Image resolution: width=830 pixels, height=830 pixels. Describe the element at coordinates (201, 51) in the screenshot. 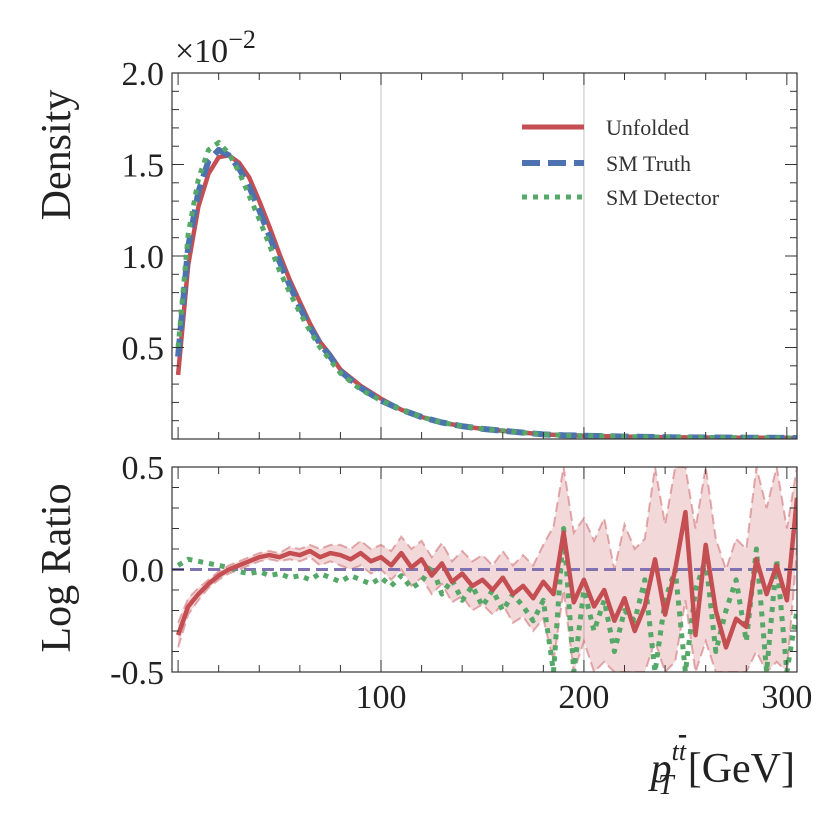

I see `density-y-multiplier-base: ×10` at that location.